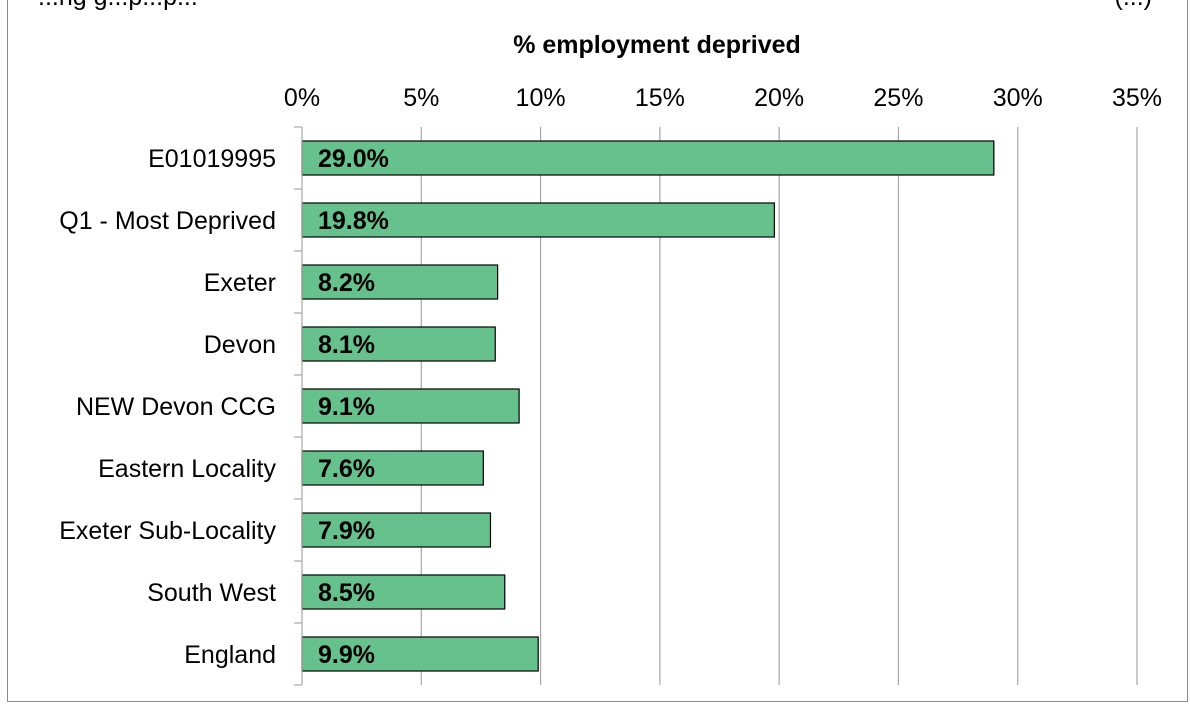  I want to click on data-label: 7.6%, so click(346, 469).